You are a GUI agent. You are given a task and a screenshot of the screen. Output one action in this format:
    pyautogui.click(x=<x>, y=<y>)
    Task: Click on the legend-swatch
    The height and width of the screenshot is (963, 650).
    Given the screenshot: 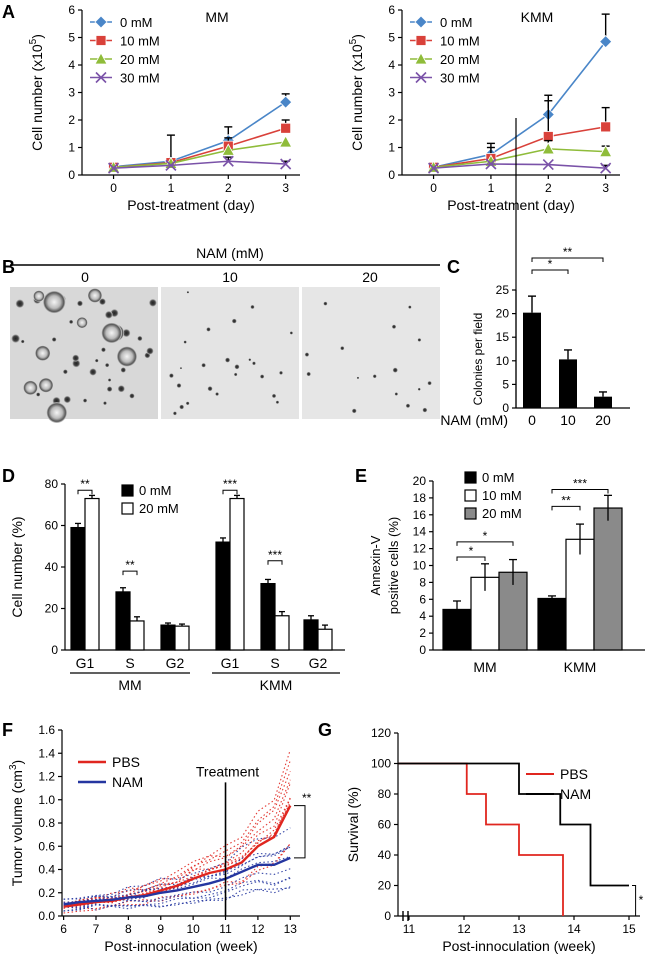 What is the action you would take?
    pyautogui.click(x=470, y=495)
    